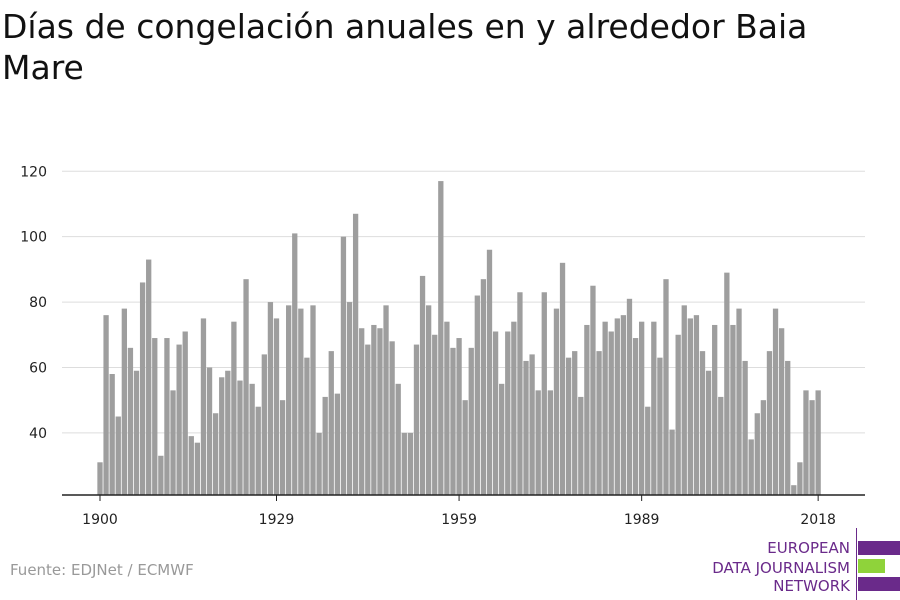  I want to click on bar-1900, so click(100, 478).